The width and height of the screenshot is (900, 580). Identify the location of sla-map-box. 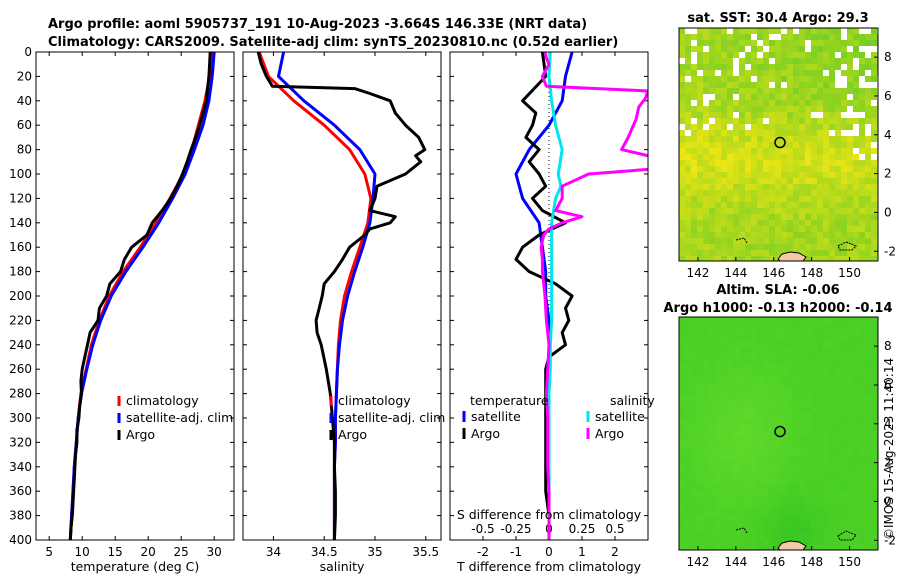
(778, 433).